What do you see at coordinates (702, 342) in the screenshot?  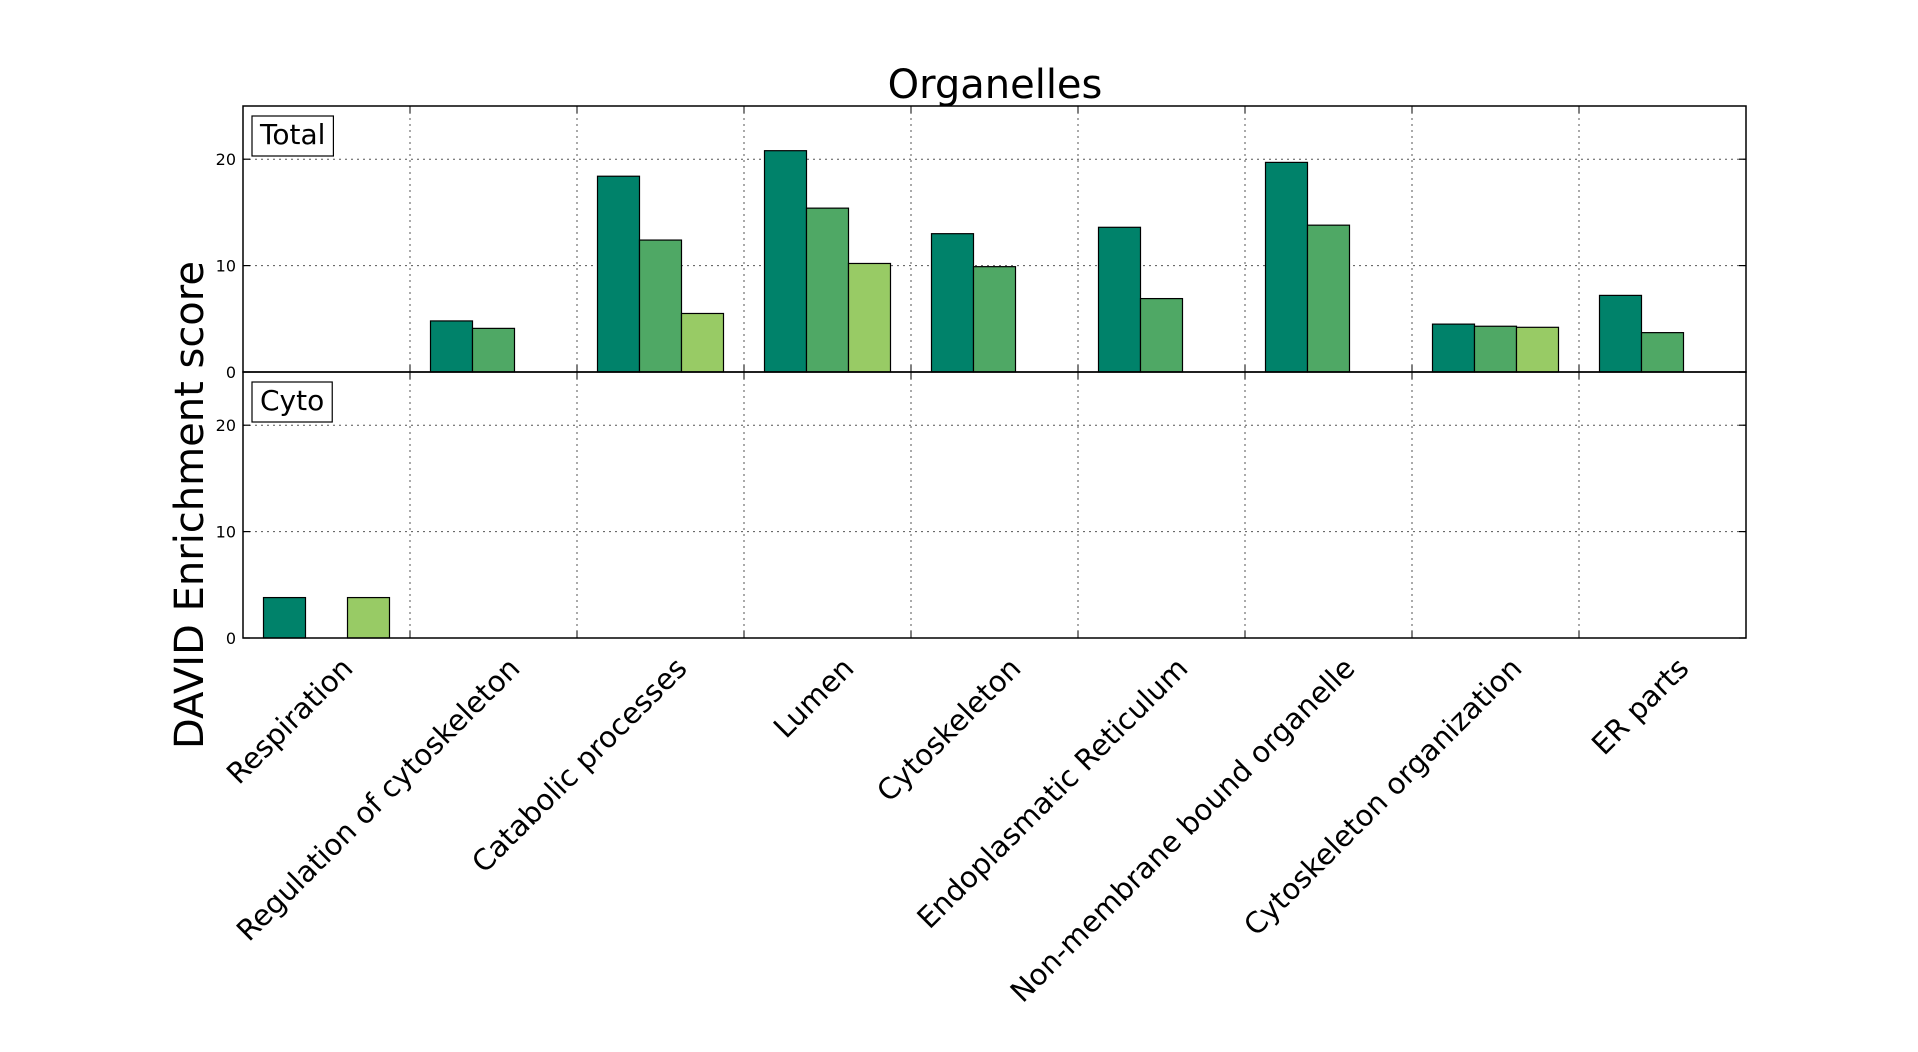 I see `bar-total-2-s2` at bounding box center [702, 342].